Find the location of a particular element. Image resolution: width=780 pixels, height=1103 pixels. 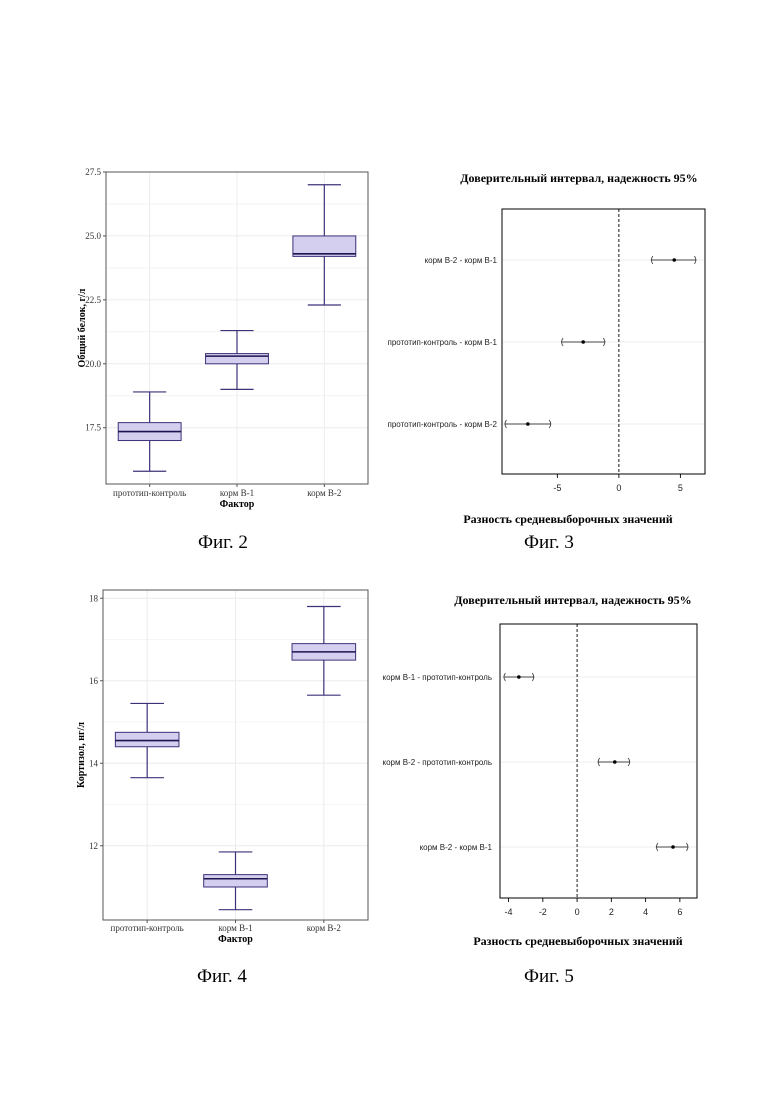

comparison-label: корм В-2 - прототип-контроль is located at coordinates (437, 762).